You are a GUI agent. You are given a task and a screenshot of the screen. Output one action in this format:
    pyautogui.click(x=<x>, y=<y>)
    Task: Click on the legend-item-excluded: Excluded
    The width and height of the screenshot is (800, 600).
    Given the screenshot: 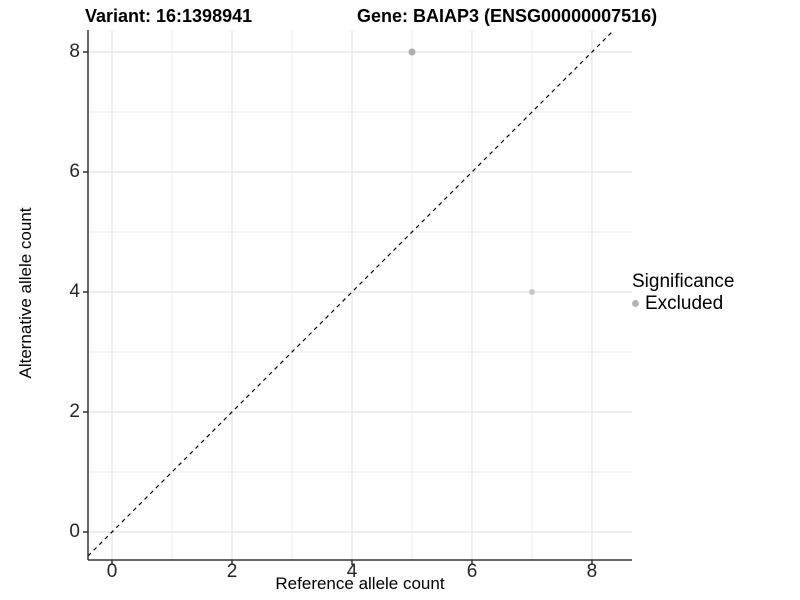 What is the action you would take?
    pyautogui.click(x=683, y=303)
    